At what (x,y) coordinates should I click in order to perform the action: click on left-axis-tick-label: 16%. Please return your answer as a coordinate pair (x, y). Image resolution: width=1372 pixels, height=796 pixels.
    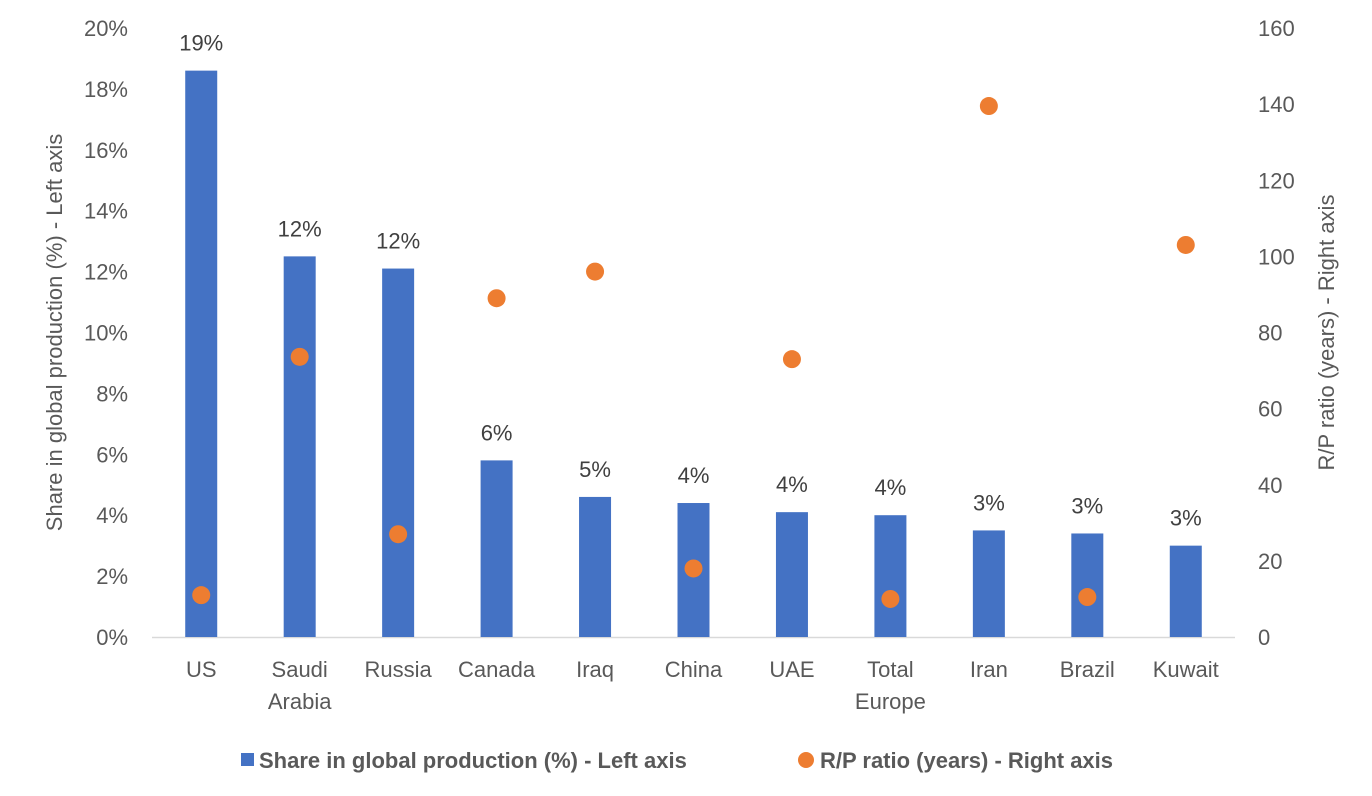
    Looking at the image, I should click on (106, 150).